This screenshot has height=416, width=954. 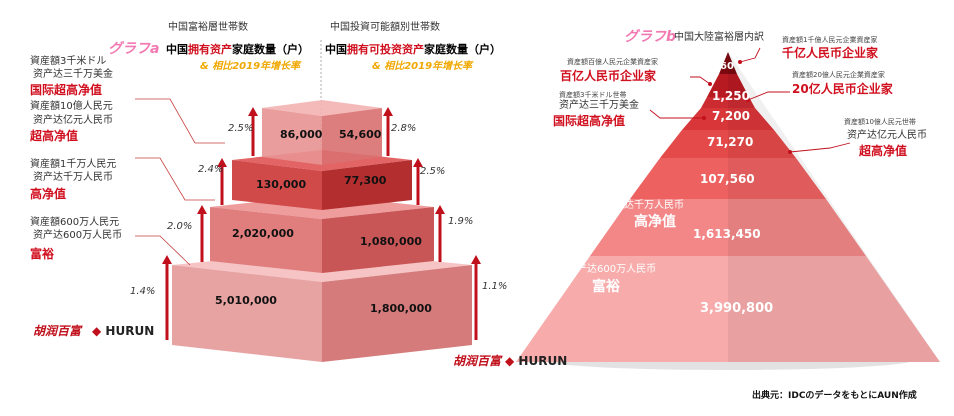 What do you see at coordinates (391, 241) in the screenshot?
I see `tier-3-right-value: 1,080,000` at bounding box center [391, 241].